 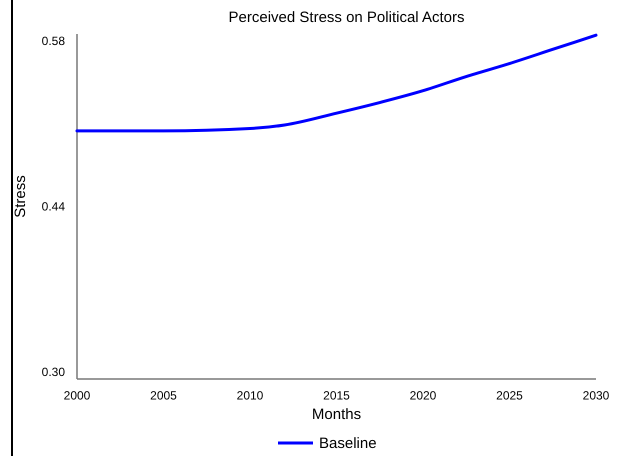 I want to click on x-tick-label: 2025, so click(x=510, y=395).